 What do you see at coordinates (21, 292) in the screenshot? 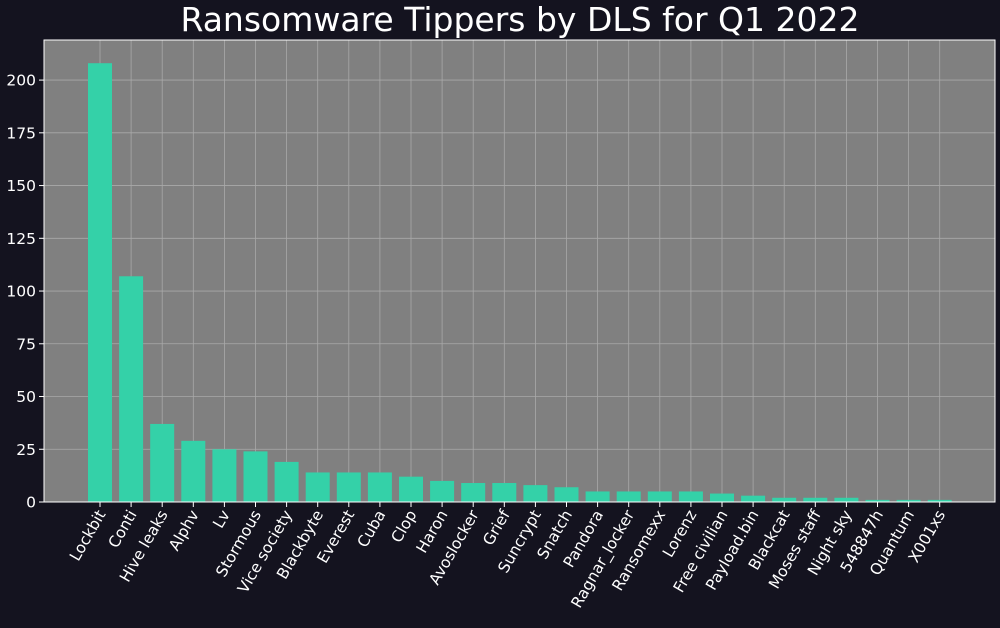
I see `y-tick-label: 100` at bounding box center [21, 292].